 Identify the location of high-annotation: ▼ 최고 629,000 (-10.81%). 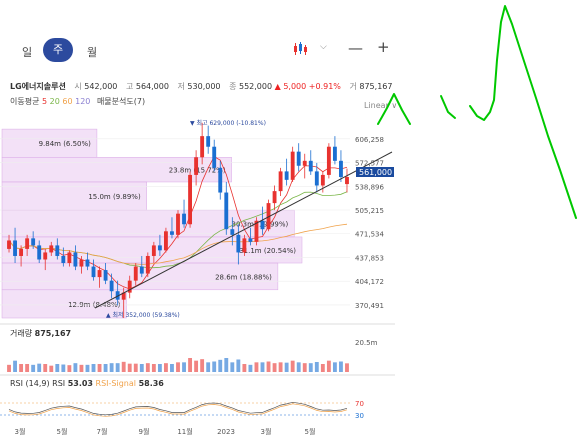
(228, 123).